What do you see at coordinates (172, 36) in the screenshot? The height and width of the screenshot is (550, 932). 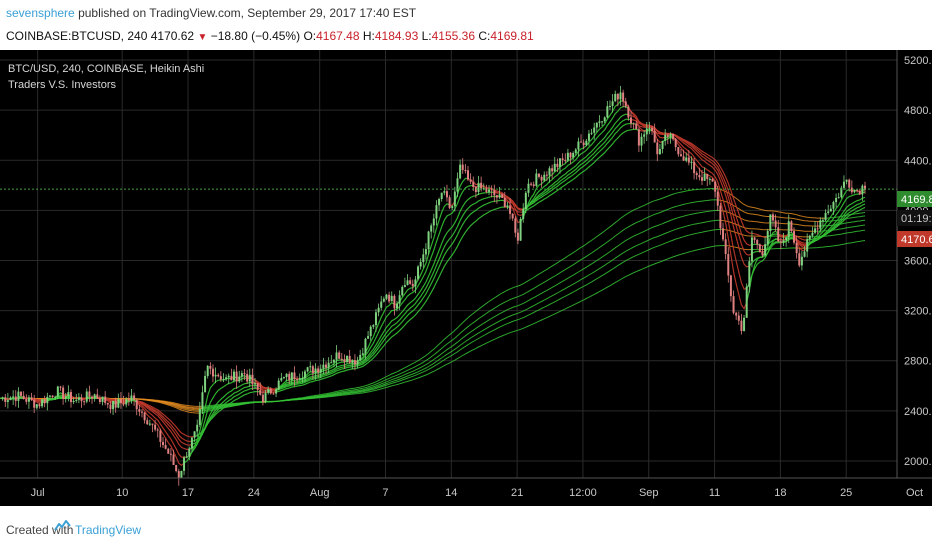 I see `last-price: 4170.62` at bounding box center [172, 36].